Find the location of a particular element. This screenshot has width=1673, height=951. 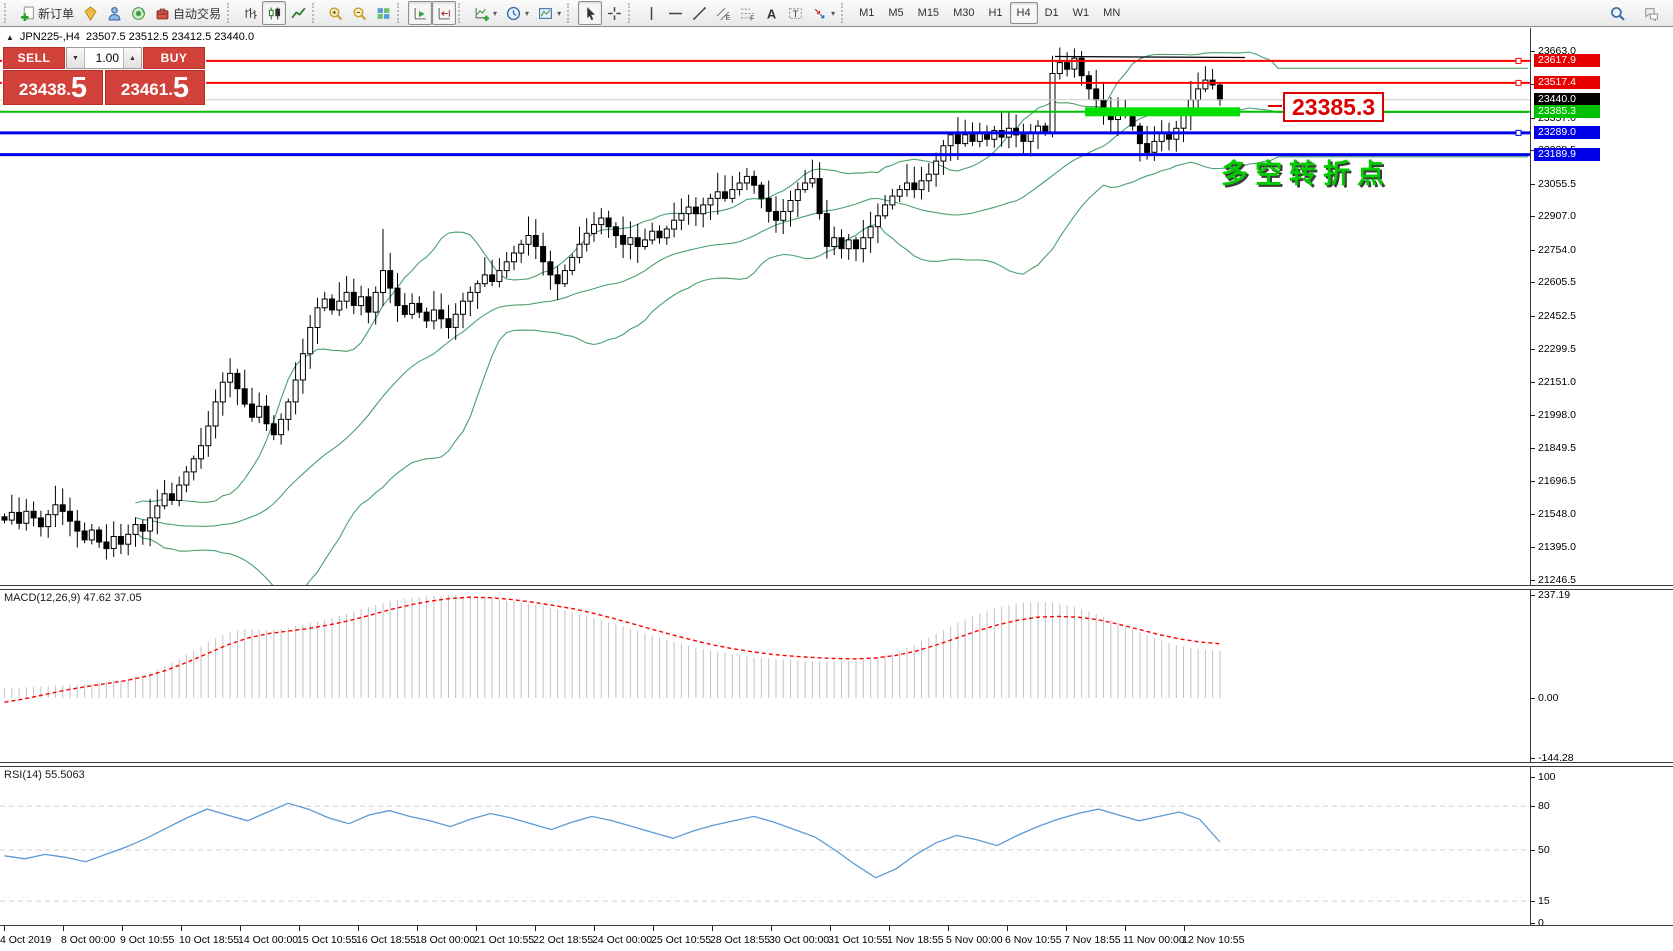

timeframe-m5-button: M5 is located at coordinates (896, 13).